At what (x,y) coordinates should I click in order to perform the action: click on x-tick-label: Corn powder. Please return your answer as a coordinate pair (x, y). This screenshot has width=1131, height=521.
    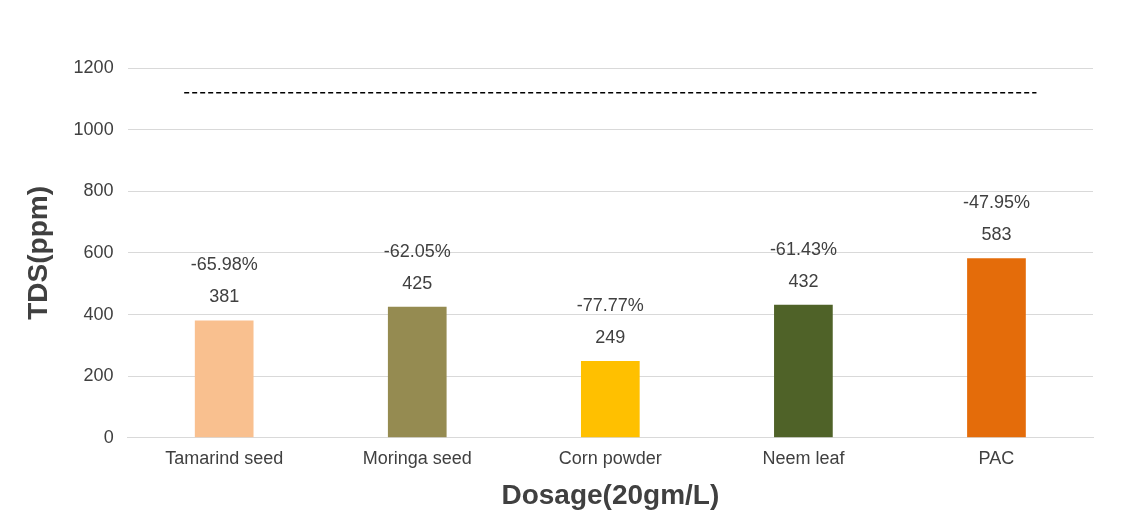
    Looking at the image, I should click on (610, 457).